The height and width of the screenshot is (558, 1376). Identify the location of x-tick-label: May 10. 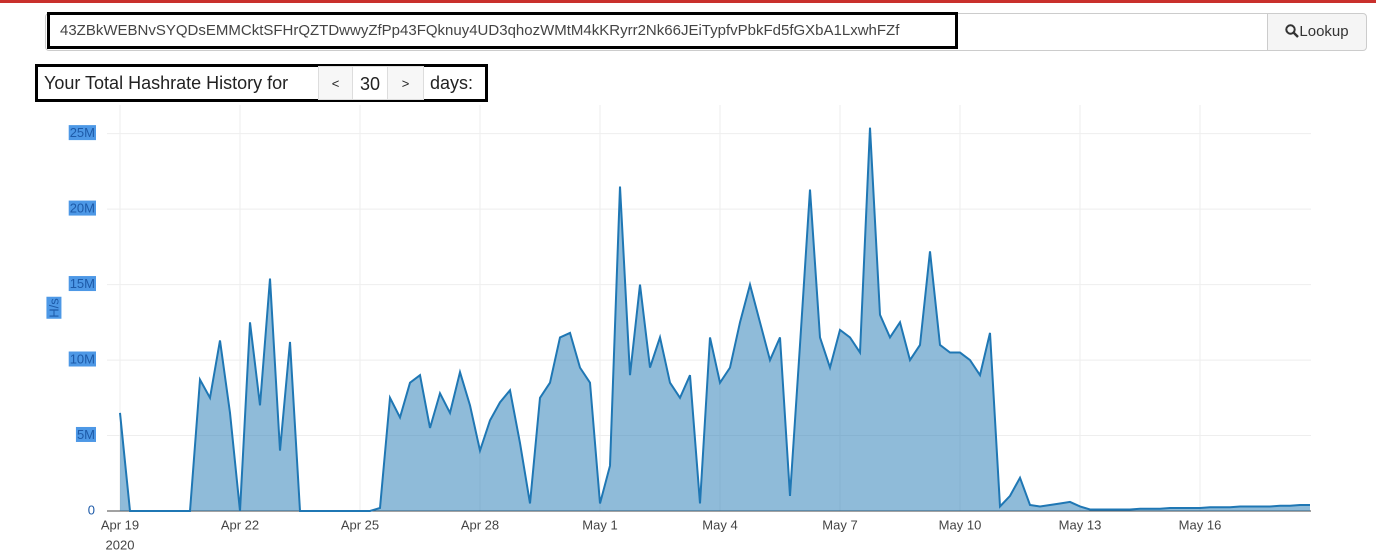
(960, 524).